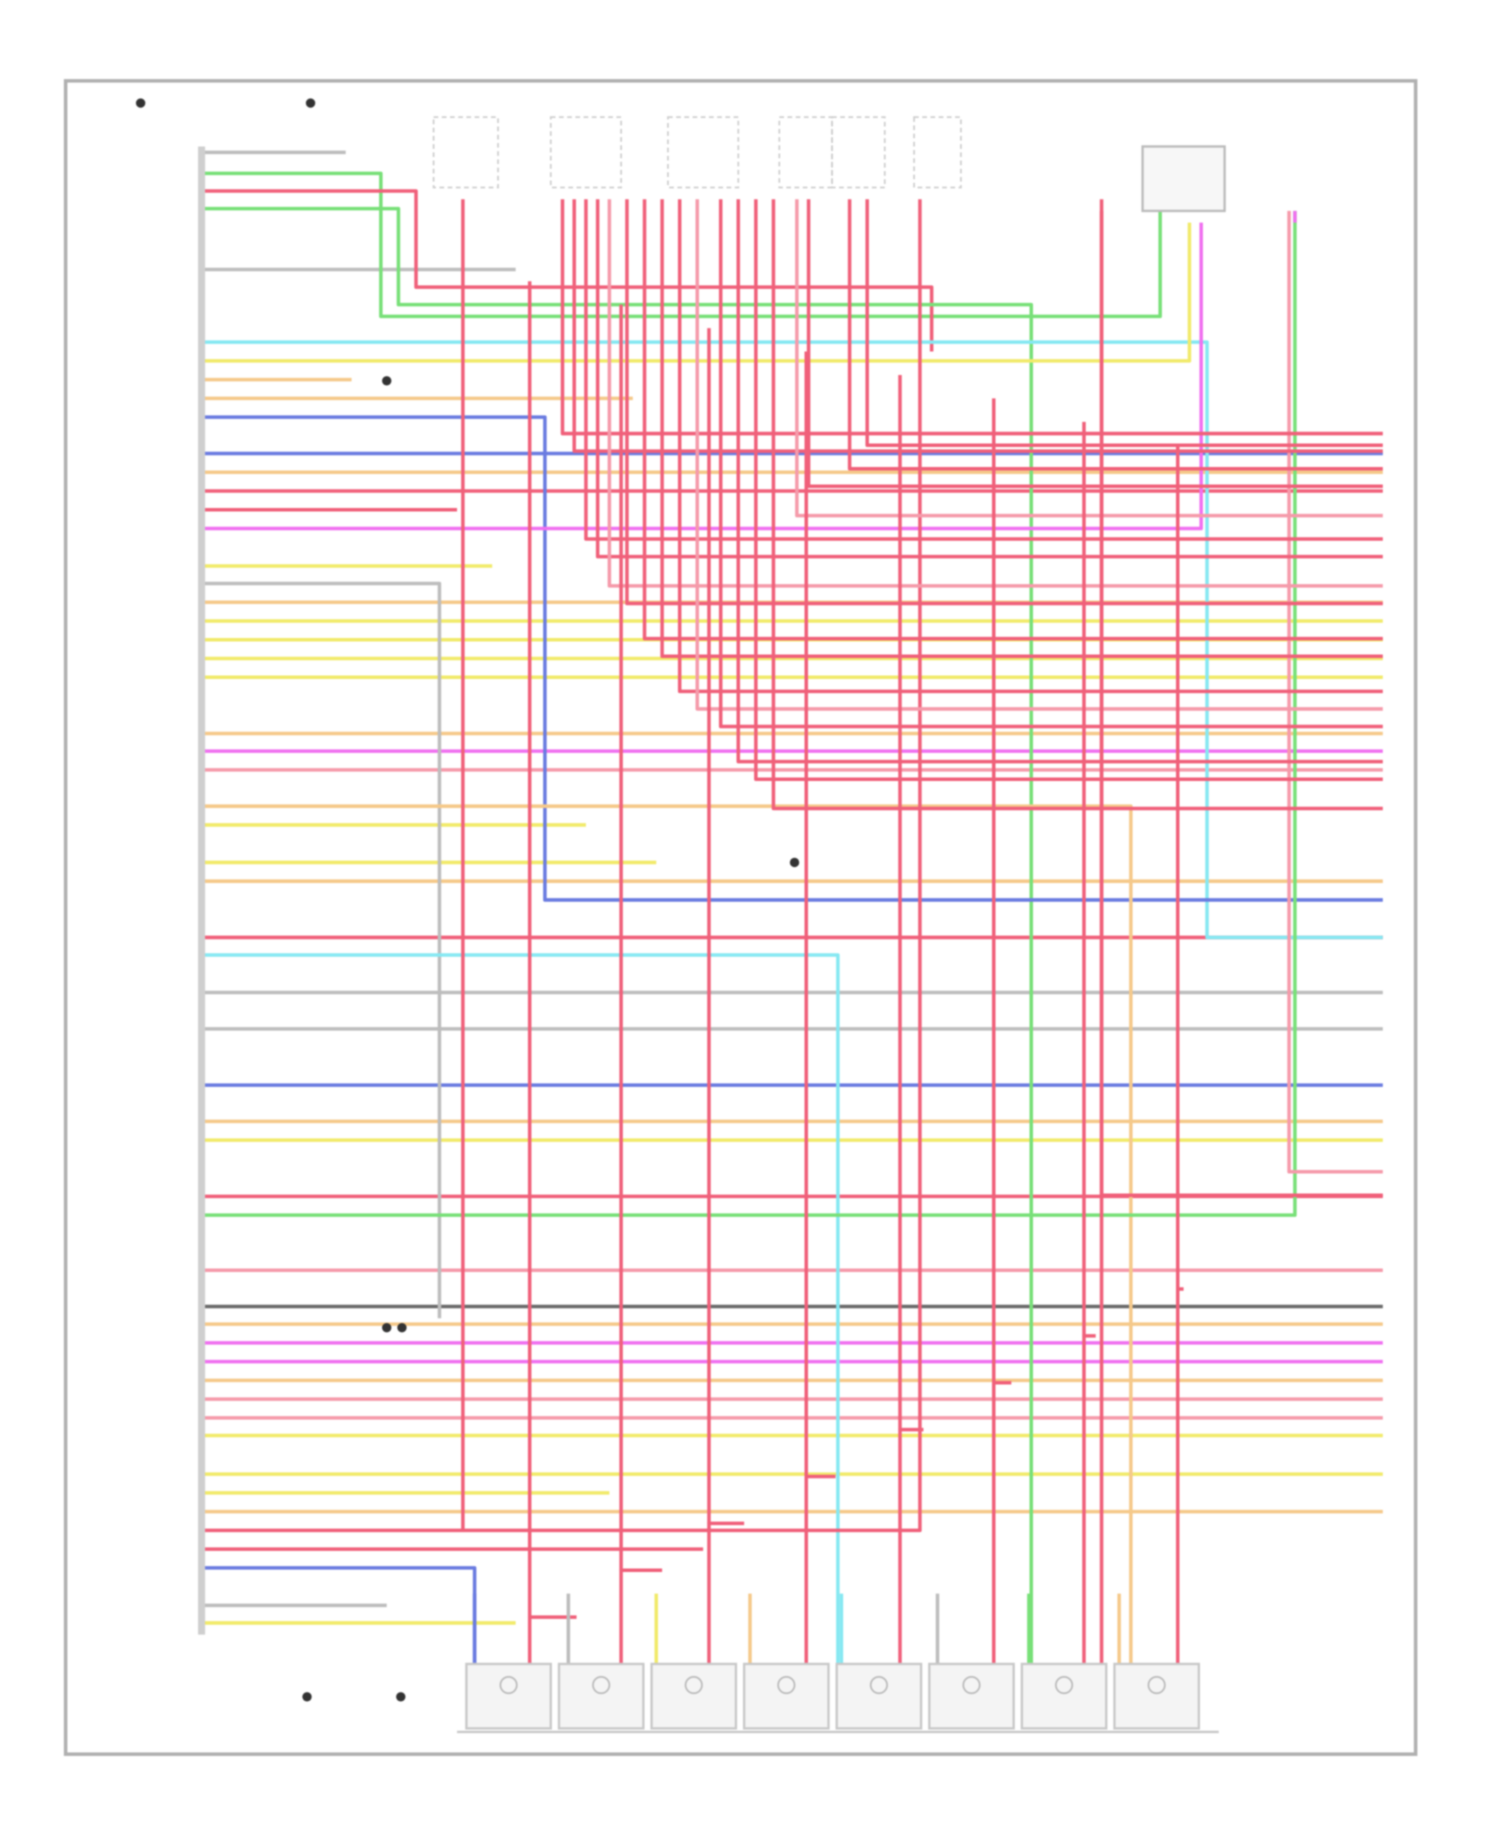 The image size is (1500, 1828). I want to click on wire-blue, so click(339, 1615).